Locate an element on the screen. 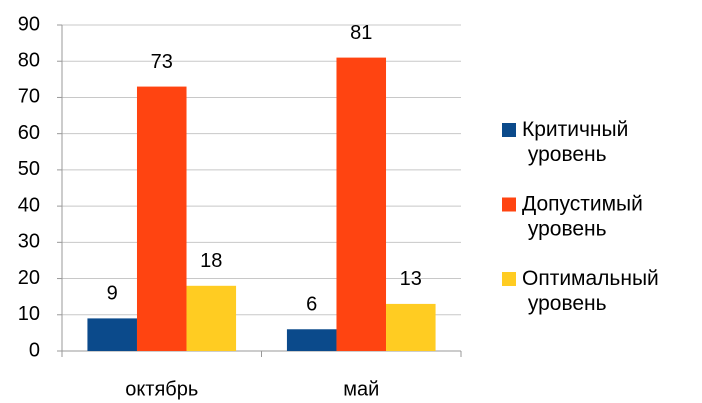  data-label: 9 is located at coordinates (112, 294).